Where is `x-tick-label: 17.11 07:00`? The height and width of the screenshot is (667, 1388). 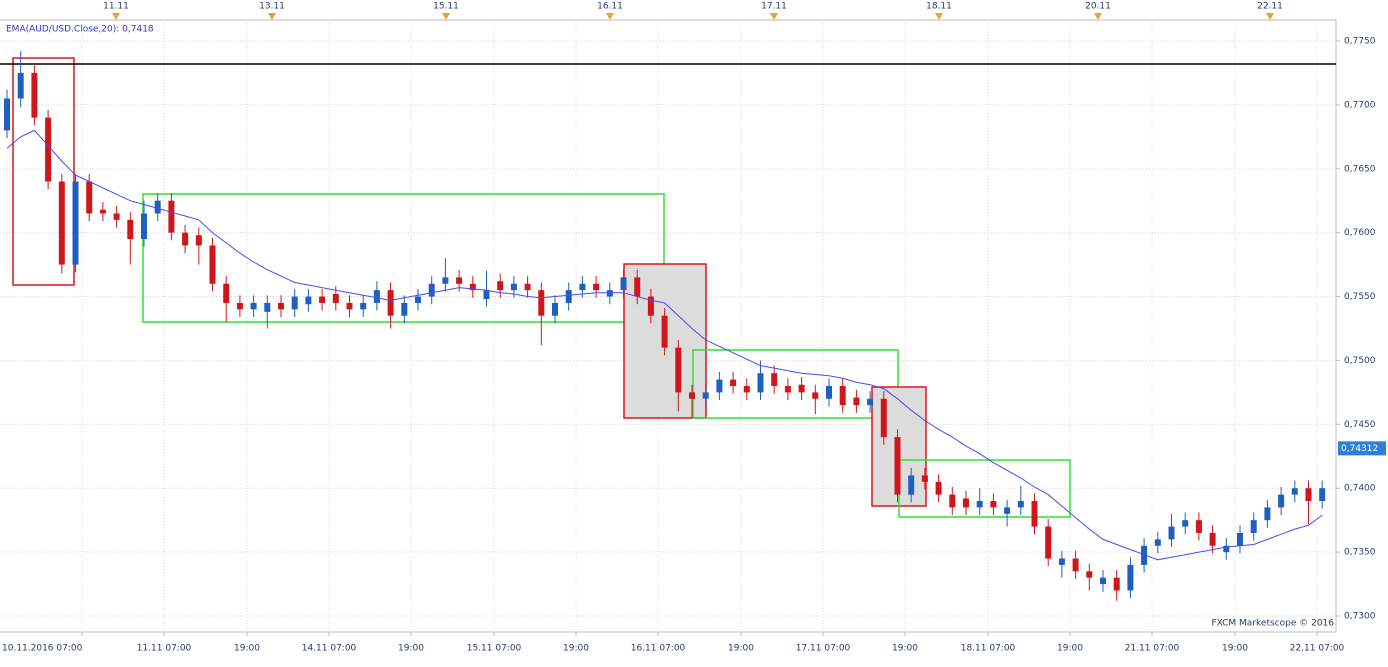 x-tick-label: 17.11 07:00 is located at coordinates (823, 649).